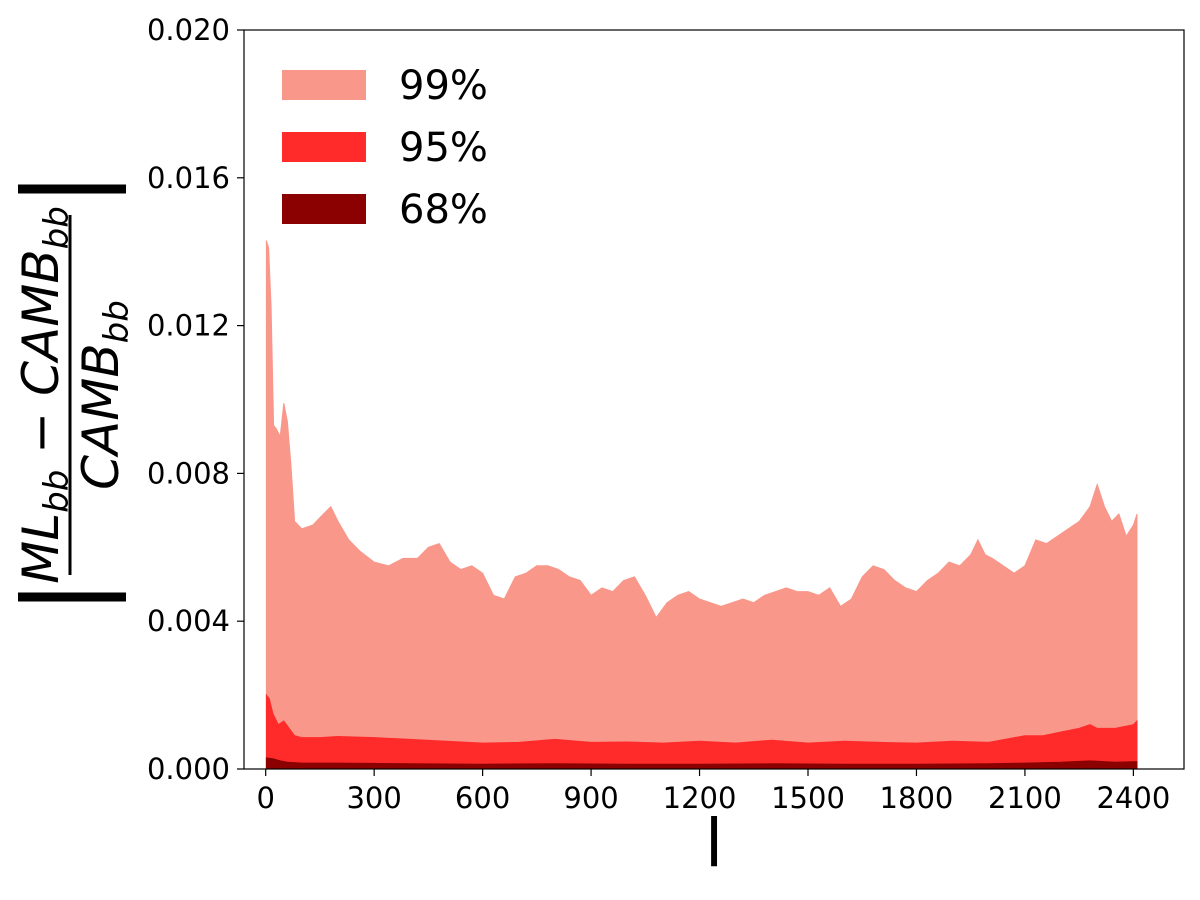  Describe the element at coordinates (443, 148) in the screenshot. I see `legend-label-95: 95%` at that location.